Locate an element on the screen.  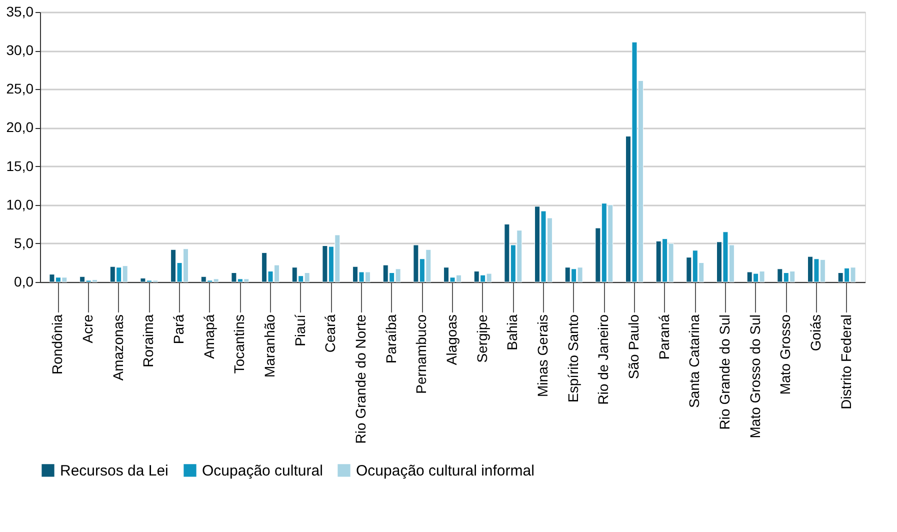
y-tick-label: 5,0 is located at coordinates (24, 242).